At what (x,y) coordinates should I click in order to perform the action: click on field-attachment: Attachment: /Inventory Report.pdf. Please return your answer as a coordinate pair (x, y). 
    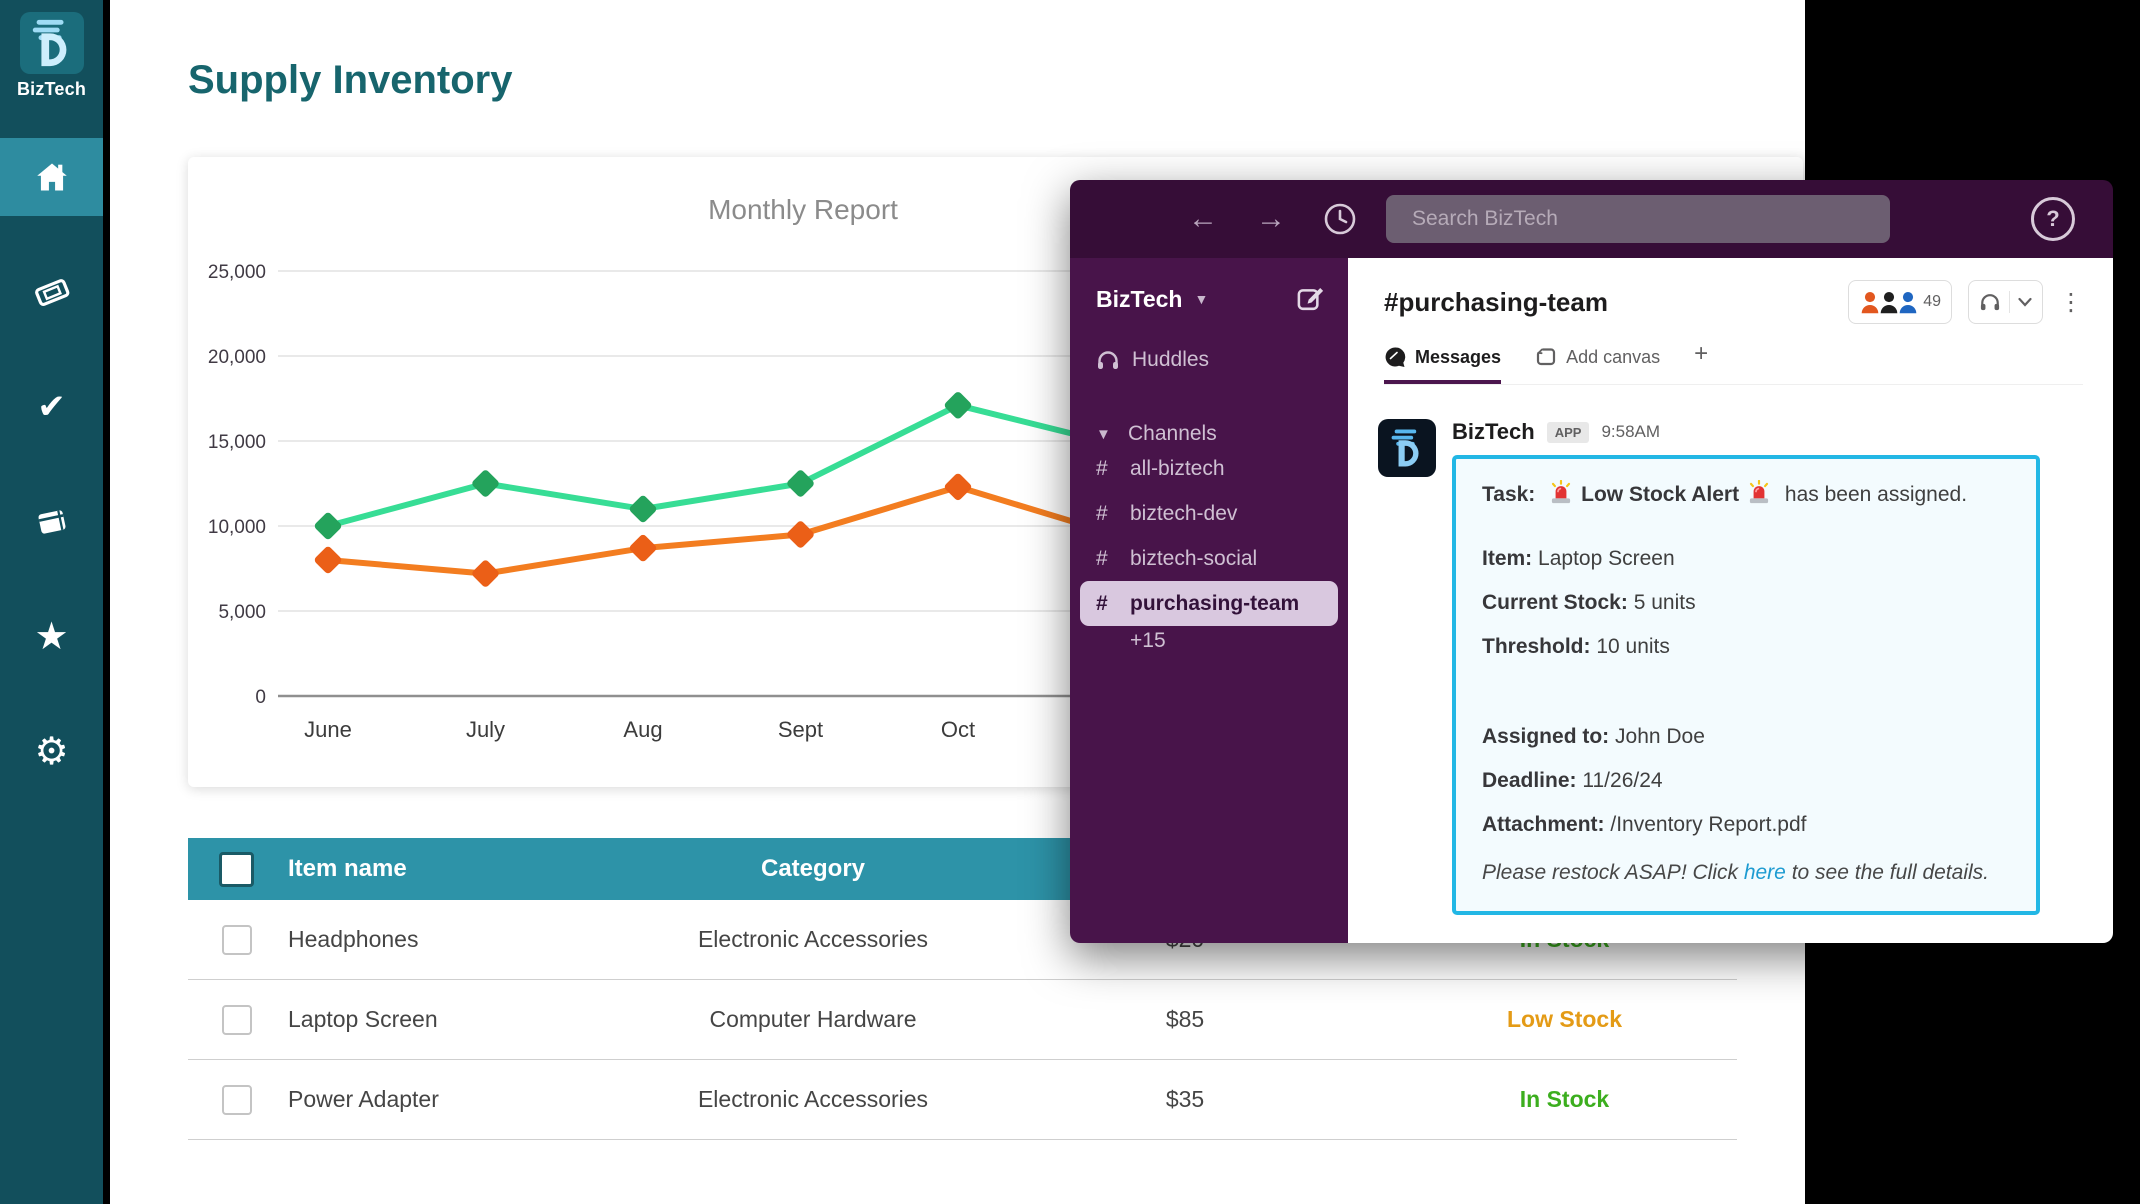
    Looking at the image, I should click on (1746, 825).